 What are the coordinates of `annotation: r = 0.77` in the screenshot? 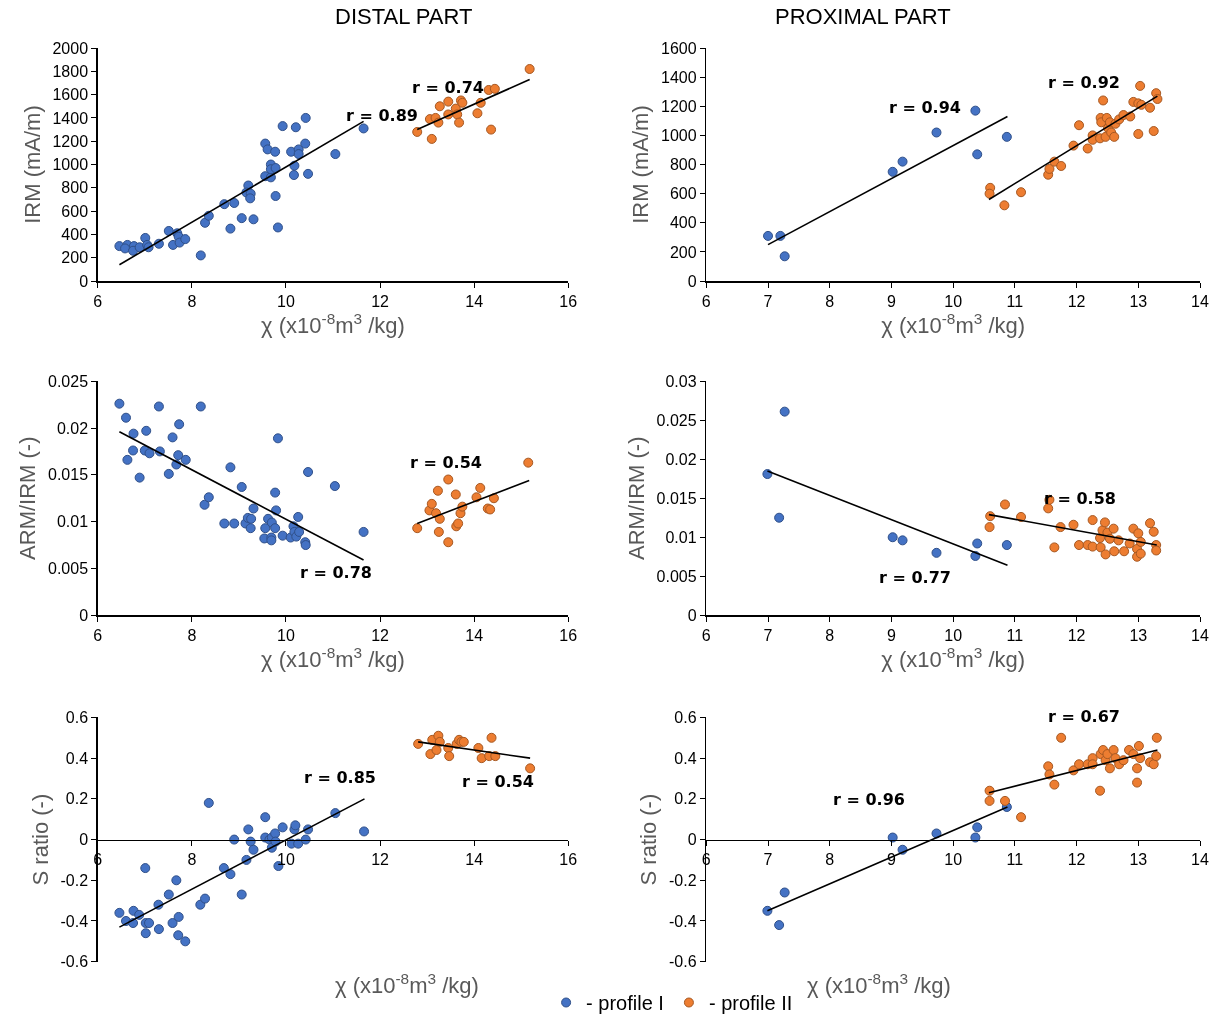 It's located at (915, 577).